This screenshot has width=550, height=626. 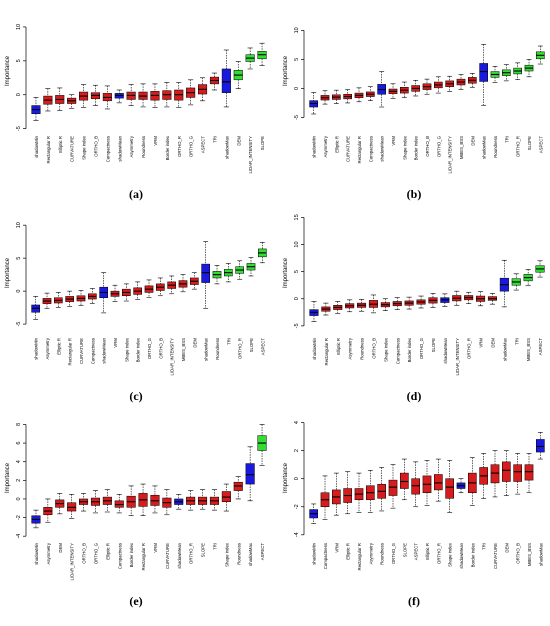 I want to click on y-tick-label: 10, so click(x=19, y=27).